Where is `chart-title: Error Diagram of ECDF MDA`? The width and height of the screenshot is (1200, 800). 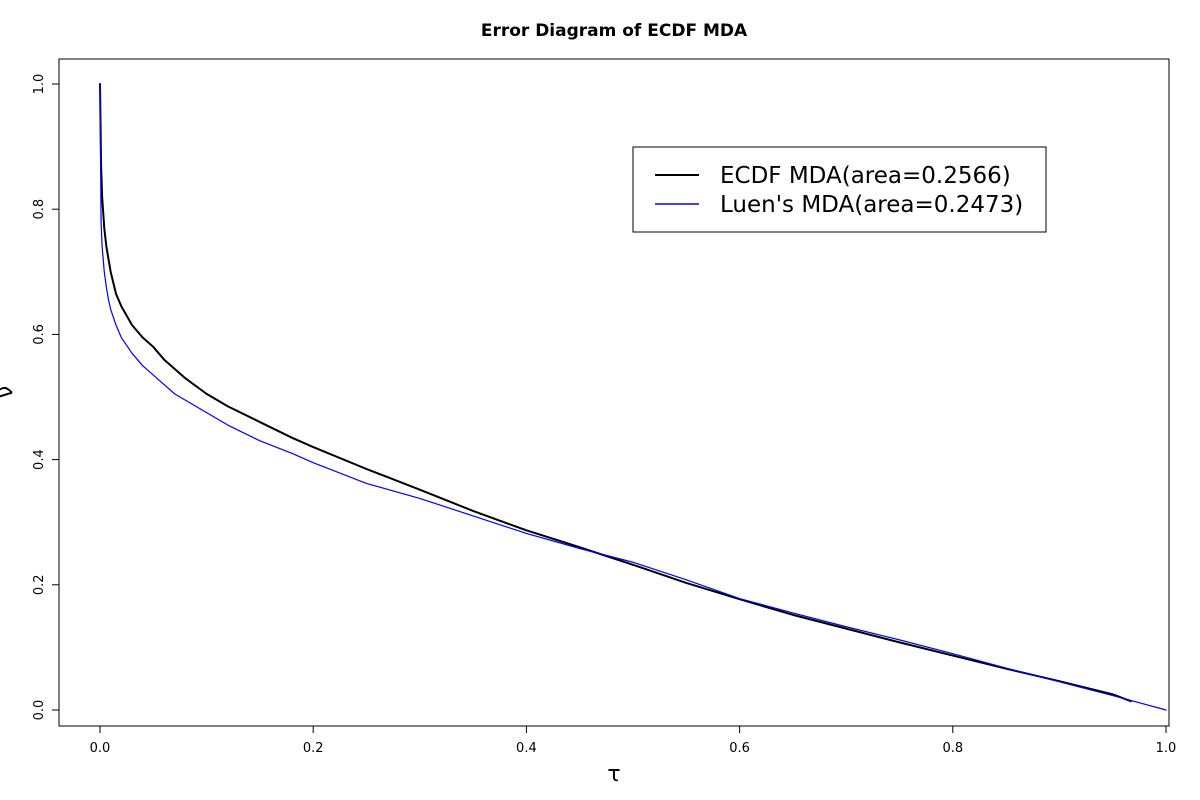
chart-title: Error Diagram of ECDF MDA is located at coordinates (614, 31).